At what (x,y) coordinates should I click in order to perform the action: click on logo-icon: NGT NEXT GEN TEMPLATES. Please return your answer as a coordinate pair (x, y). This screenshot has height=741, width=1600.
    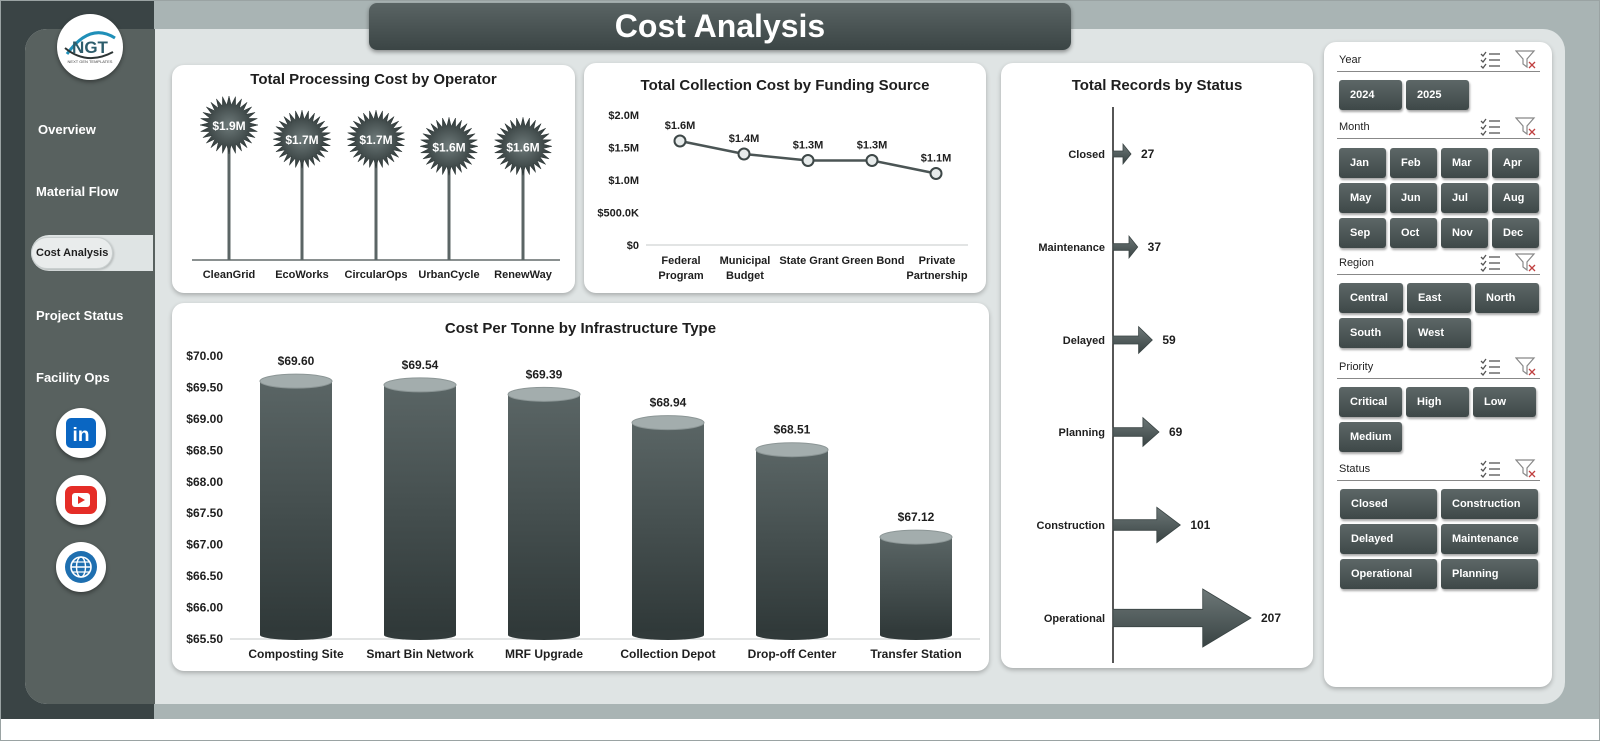
    Looking at the image, I should click on (90, 47).